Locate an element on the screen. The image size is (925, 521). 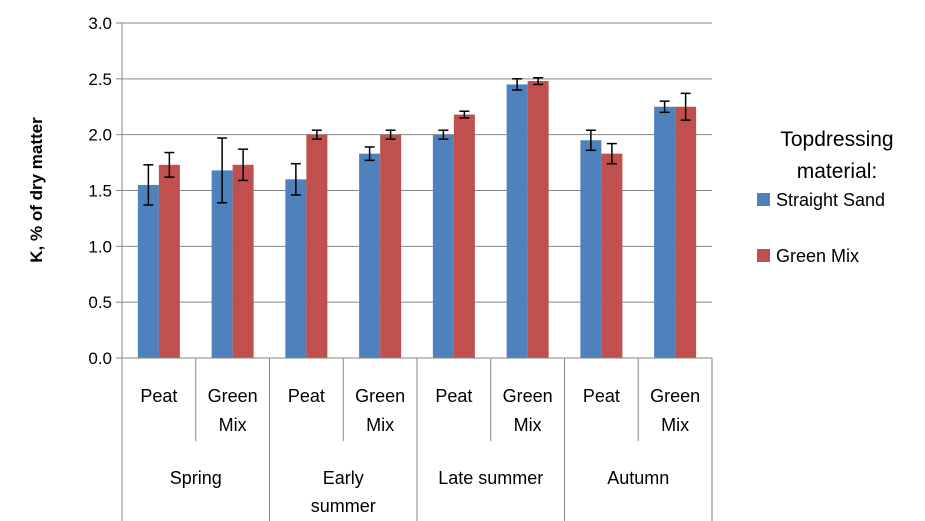
group-label: Early is located at coordinates (343, 478).